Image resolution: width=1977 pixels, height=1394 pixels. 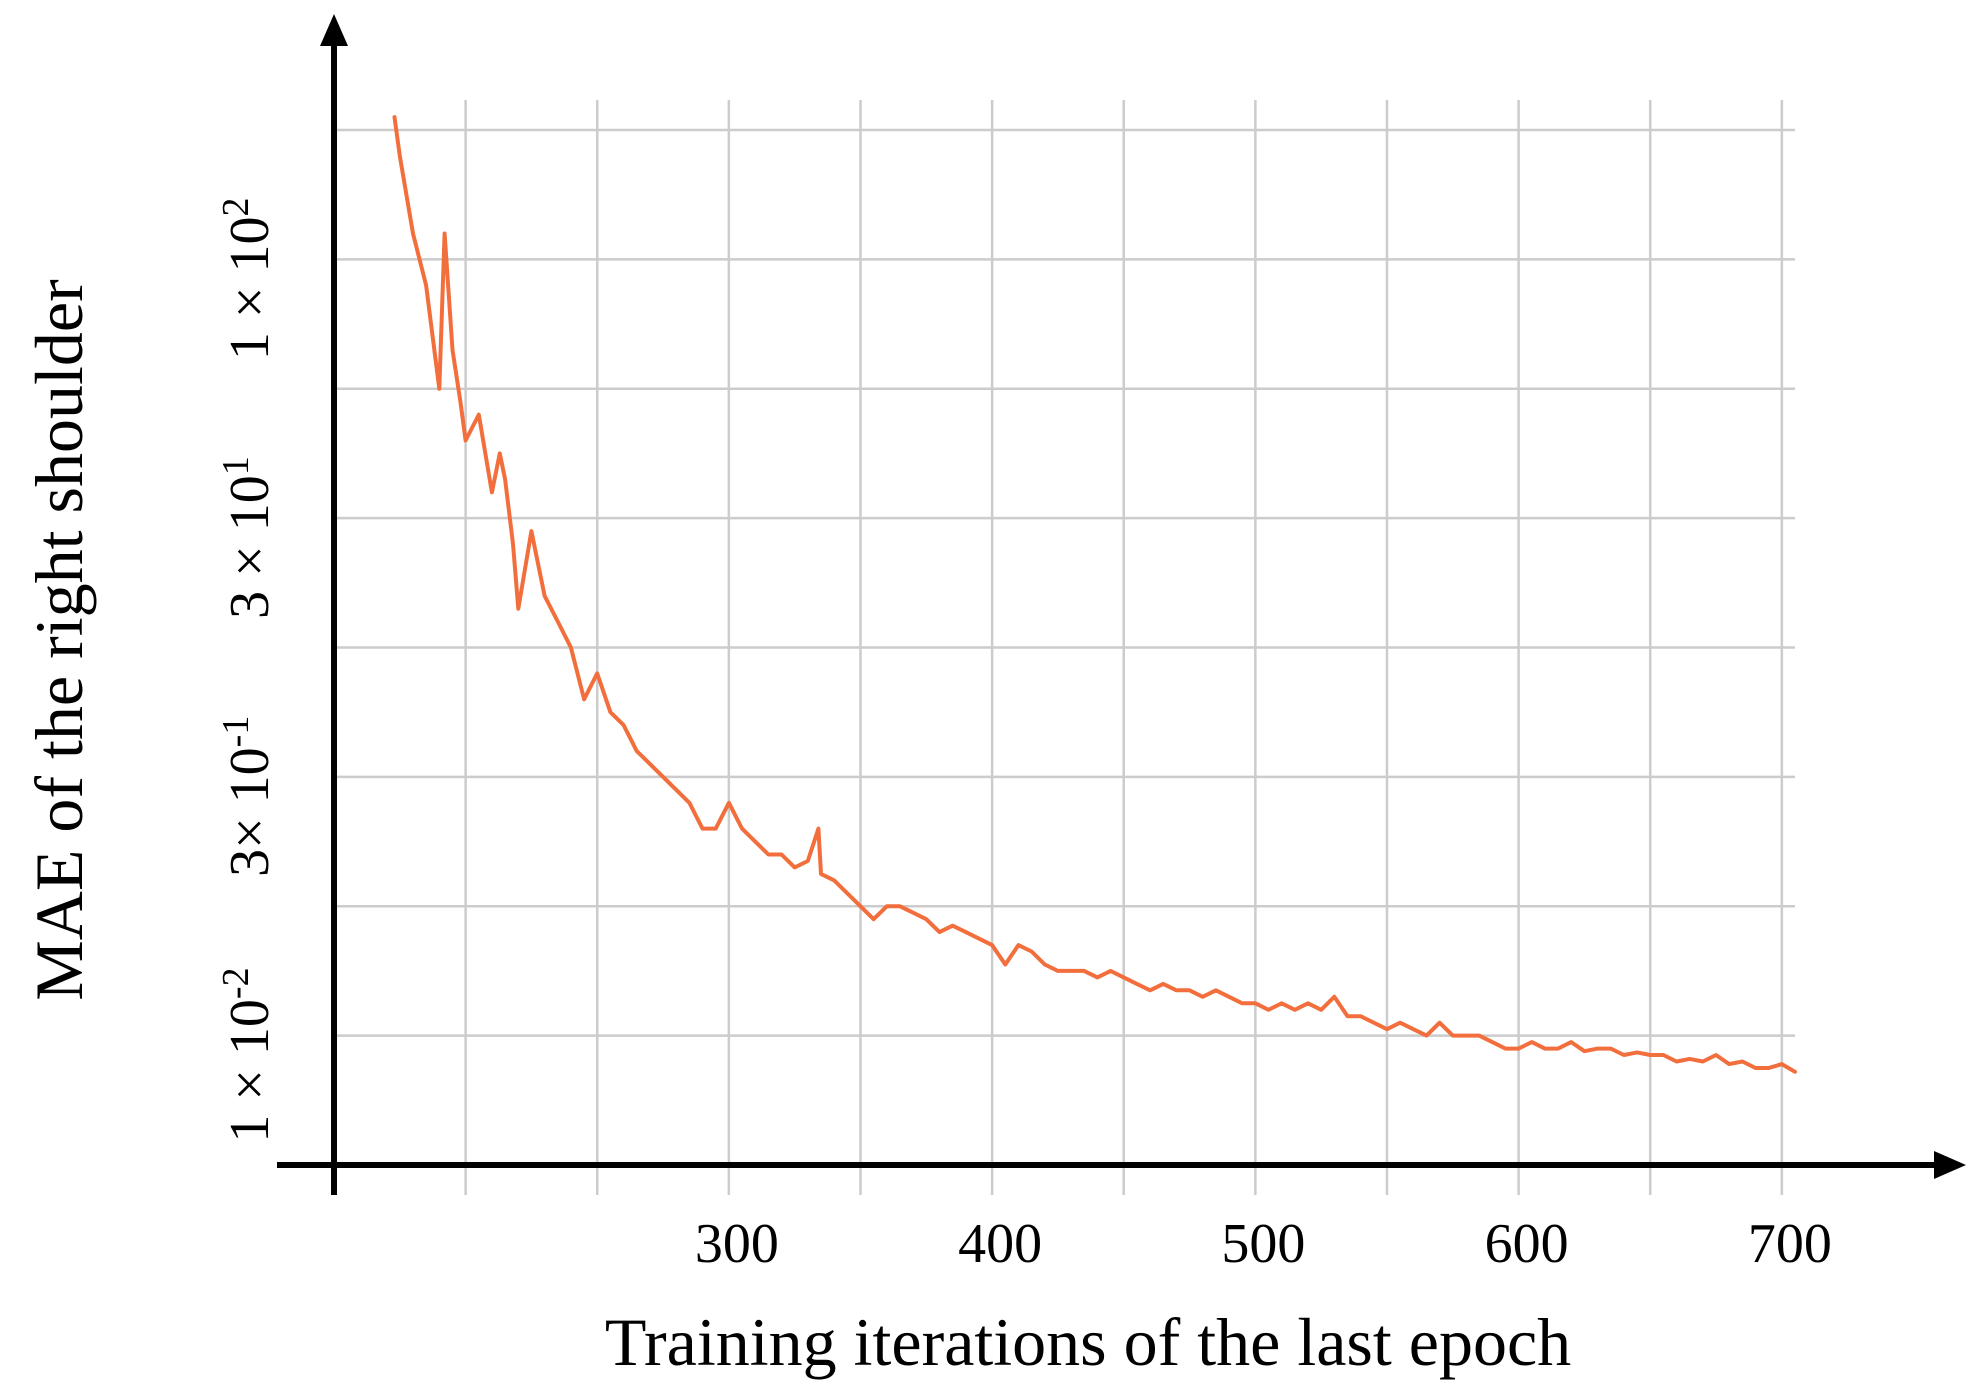 What do you see at coordinates (248, 1054) in the screenshot?
I see `y-tick-label: 1 × 10-2` at bounding box center [248, 1054].